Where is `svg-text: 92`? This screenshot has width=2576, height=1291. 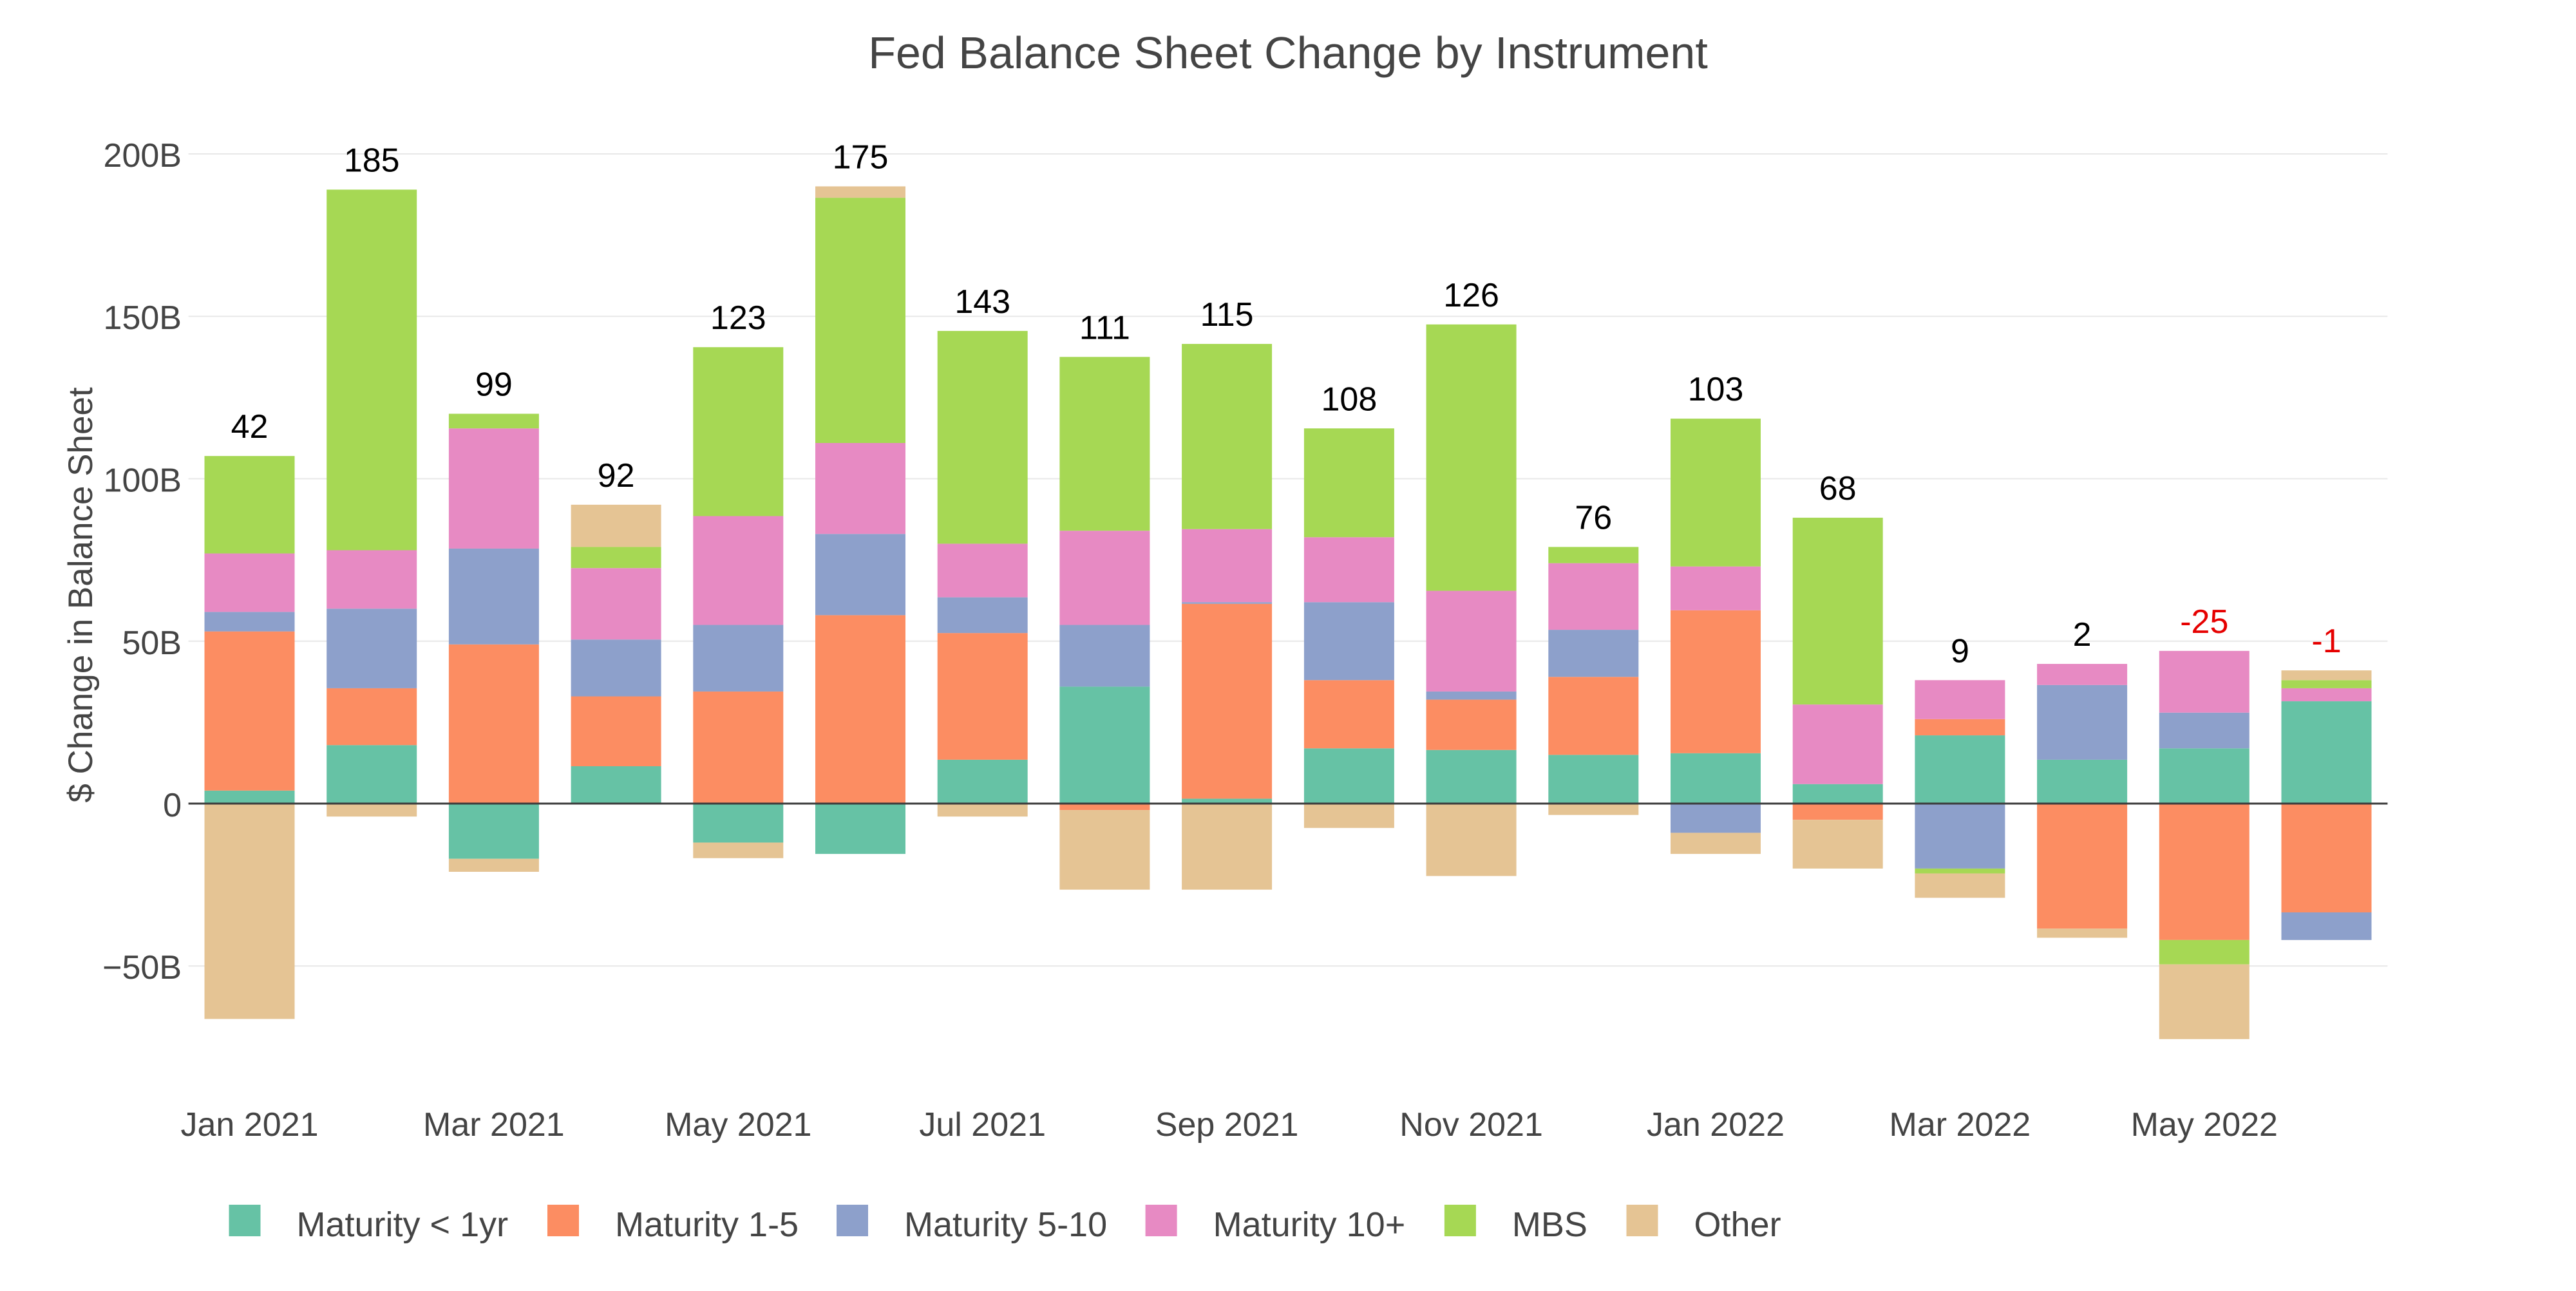 svg-text: 92 is located at coordinates (617, 476).